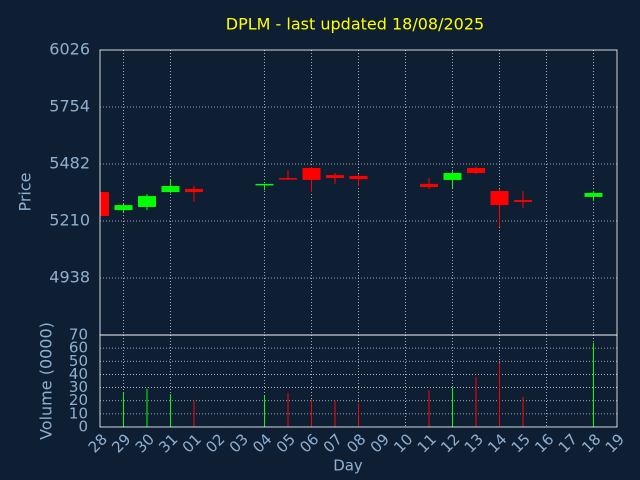 The width and height of the screenshot is (640, 480). I want to click on y-tick-label: 6026, so click(69, 49).